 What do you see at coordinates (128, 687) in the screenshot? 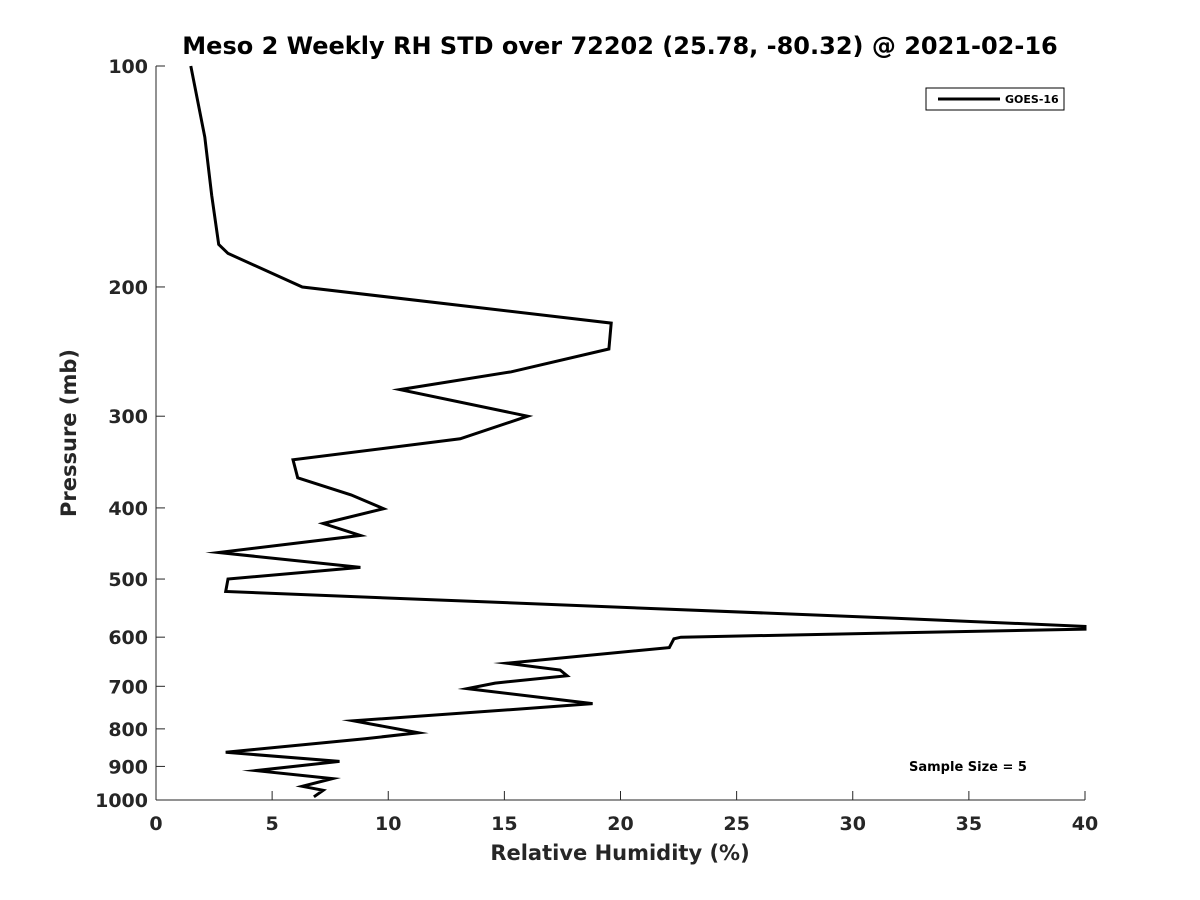
I see `y-tick-label-700: 700` at bounding box center [128, 687].